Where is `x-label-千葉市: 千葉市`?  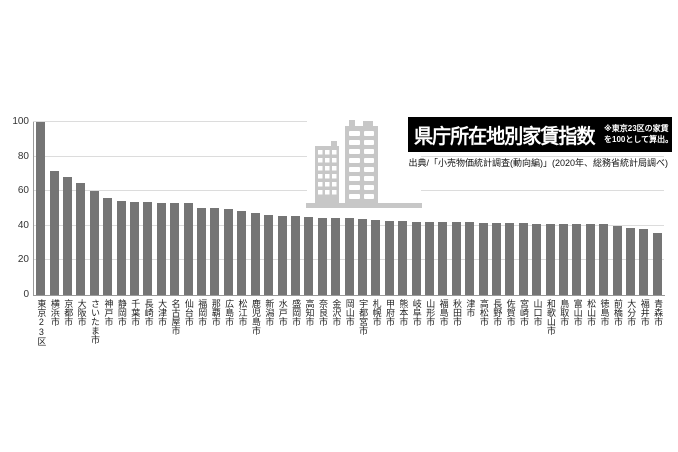 x-label-千葉市: 千葉市 is located at coordinates (135, 312).